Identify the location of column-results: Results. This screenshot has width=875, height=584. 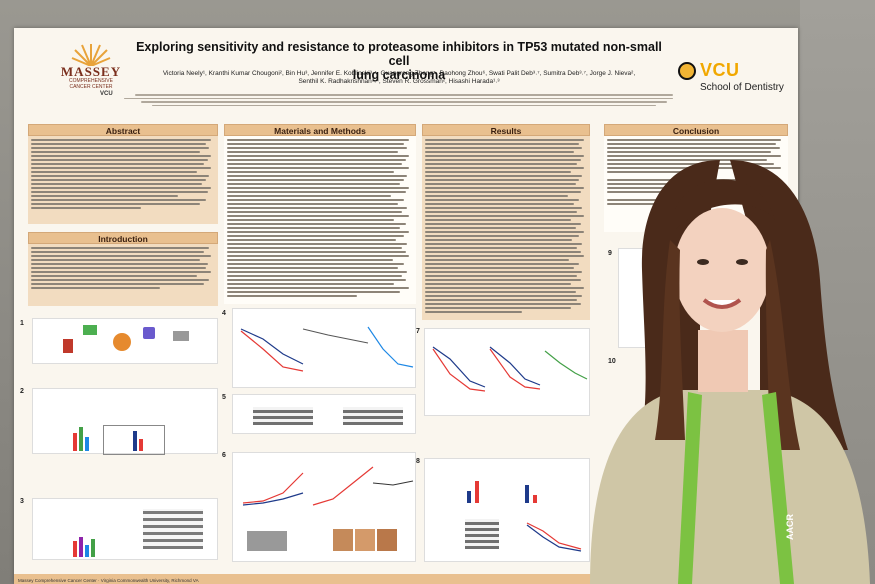
(506, 222).